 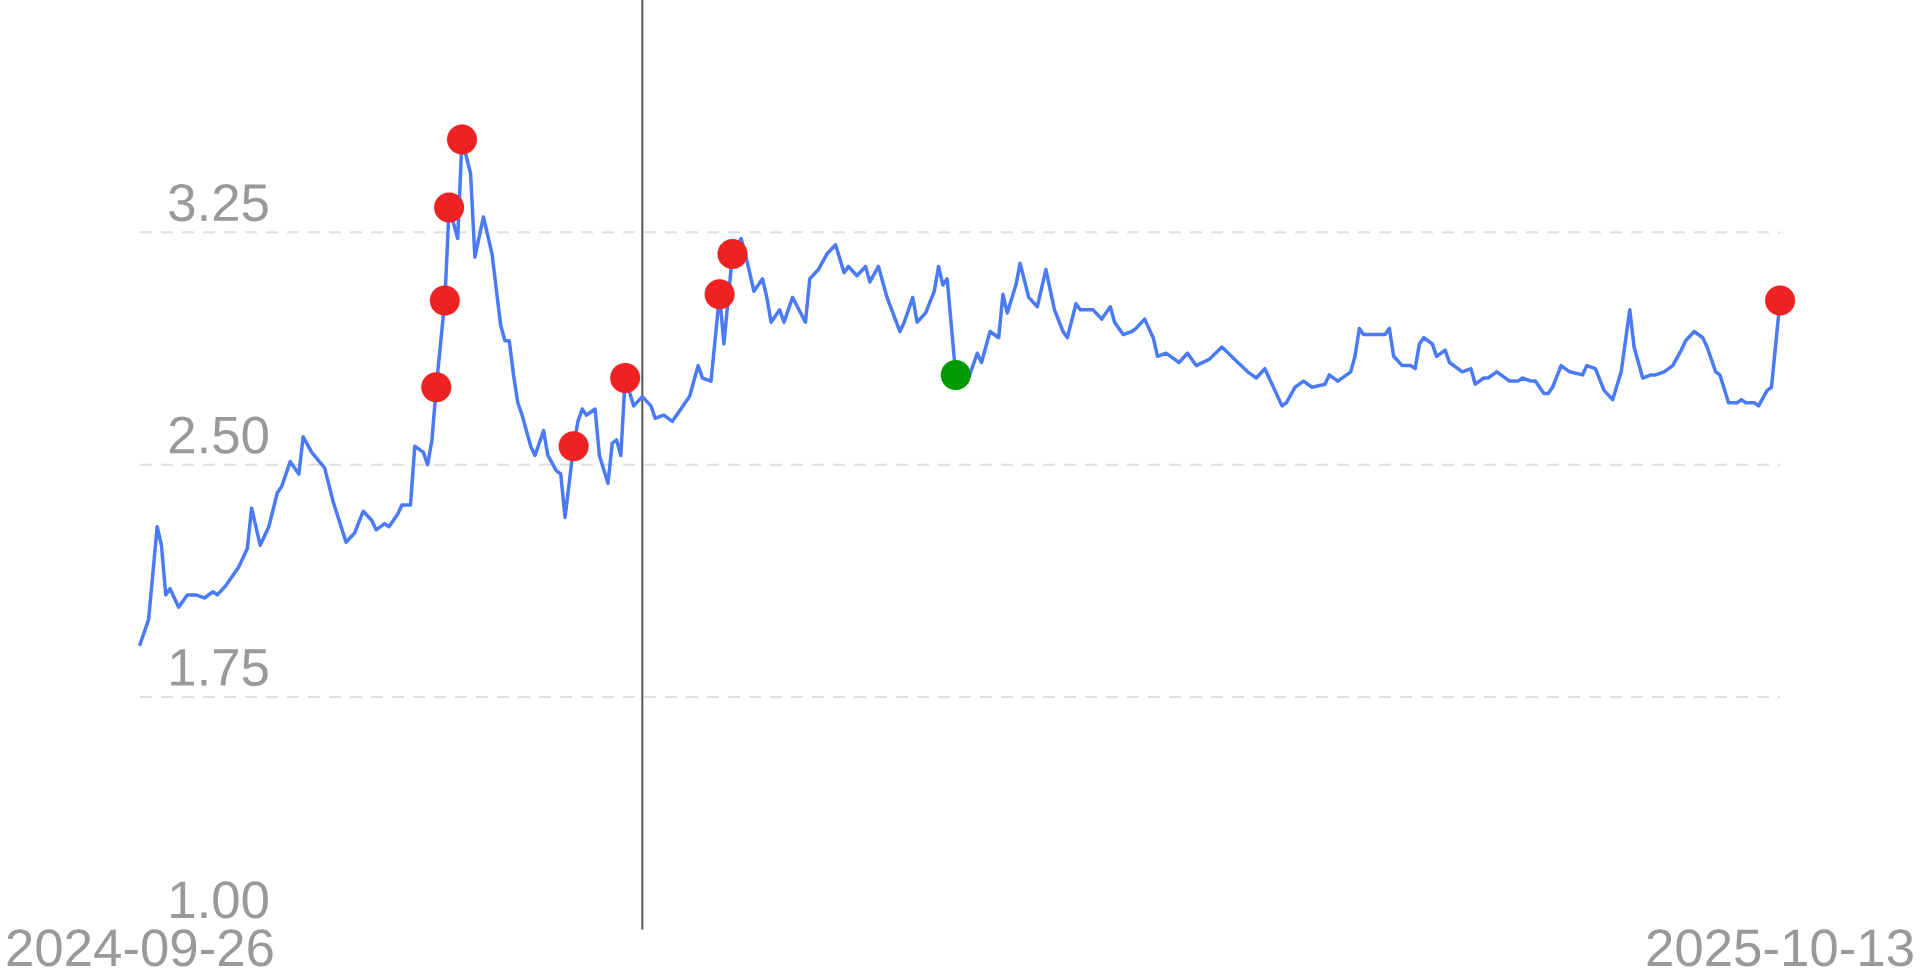 What do you see at coordinates (219, 668) in the screenshot?
I see `y-tick-label: 1.75` at bounding box center [219, 668].